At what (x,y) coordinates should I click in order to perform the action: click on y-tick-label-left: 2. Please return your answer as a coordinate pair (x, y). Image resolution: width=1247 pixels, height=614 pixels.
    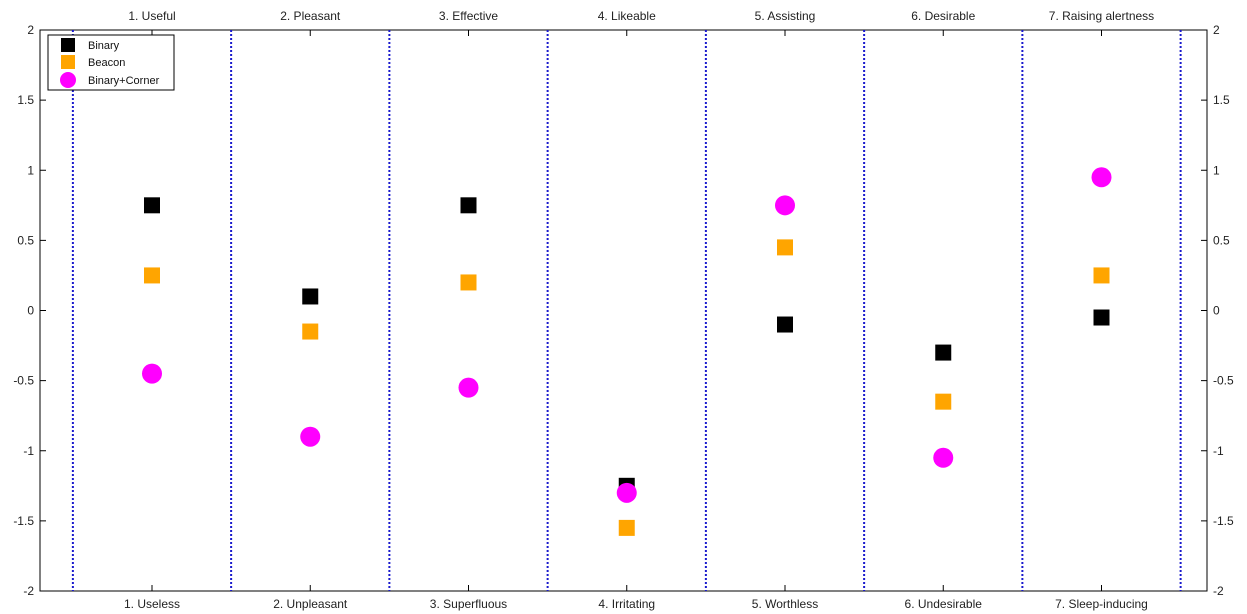
    Looking at the image, I should click on (30, 30).